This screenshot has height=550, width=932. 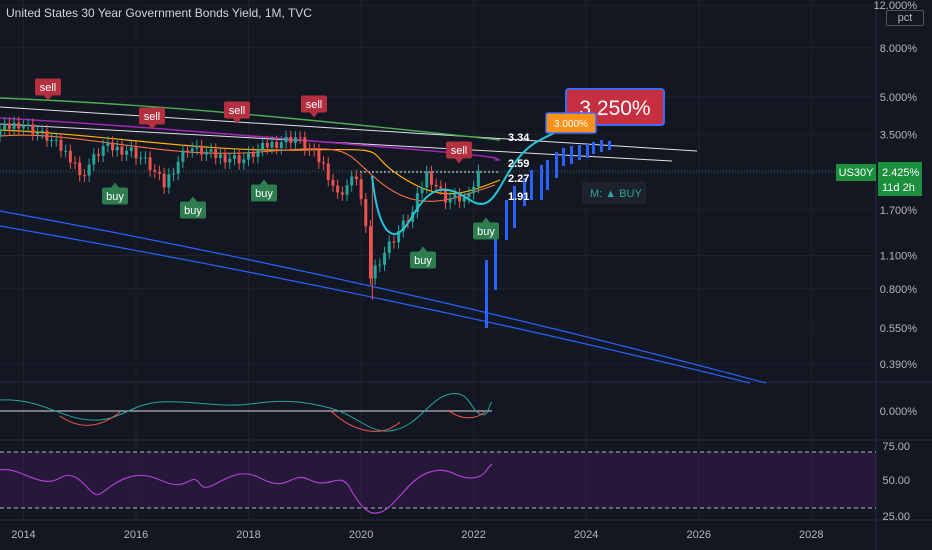 What do you see at coordinates (899, 135) in the screenshot?
I see `y-tick-label: 3.500%` at bounding box center [899, 135].